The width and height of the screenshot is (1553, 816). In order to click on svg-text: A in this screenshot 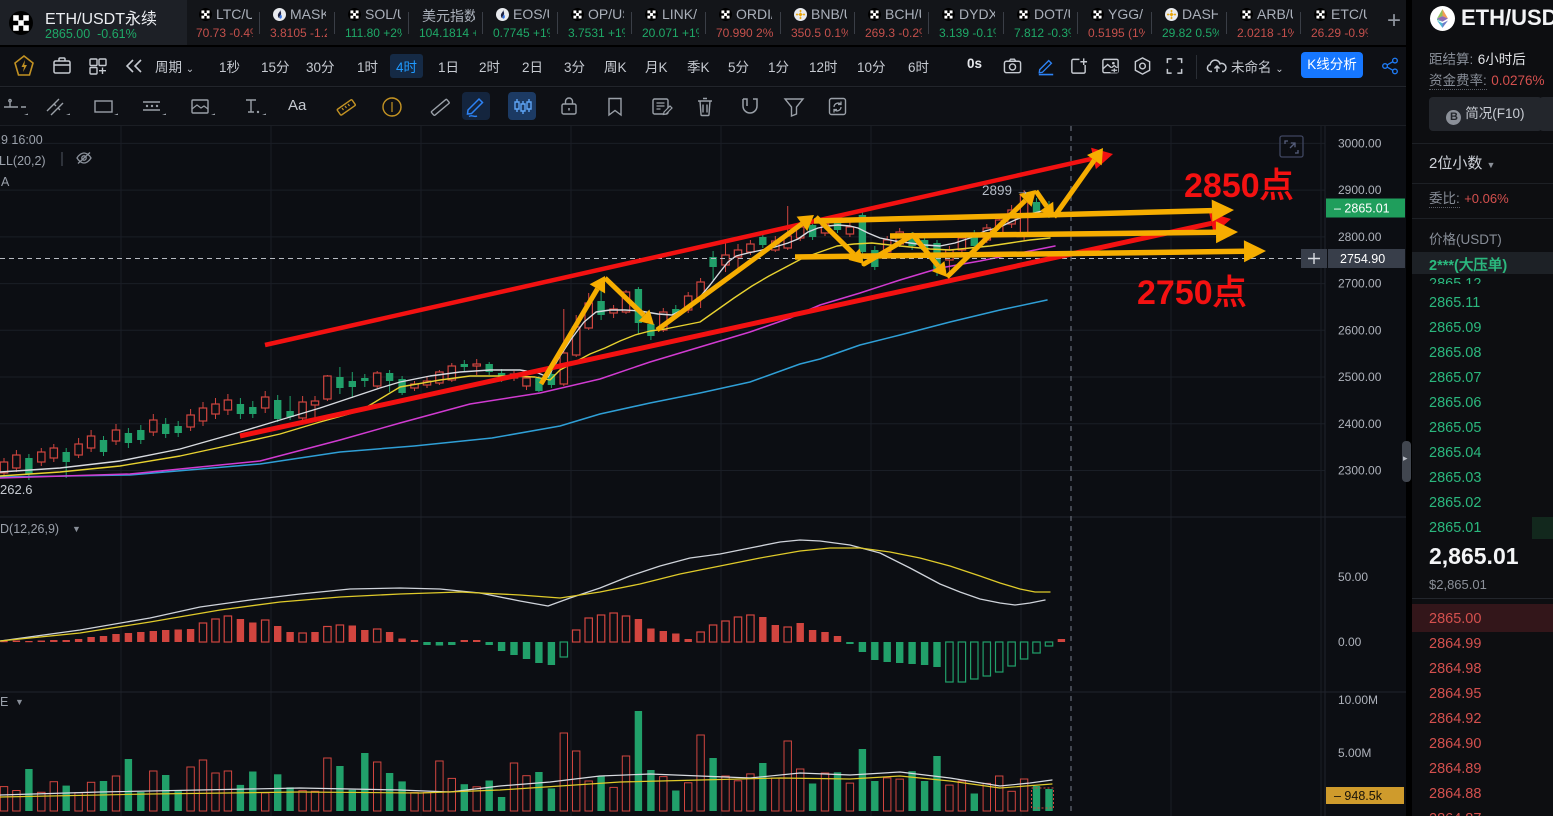, I will do `click(5, 182)`.